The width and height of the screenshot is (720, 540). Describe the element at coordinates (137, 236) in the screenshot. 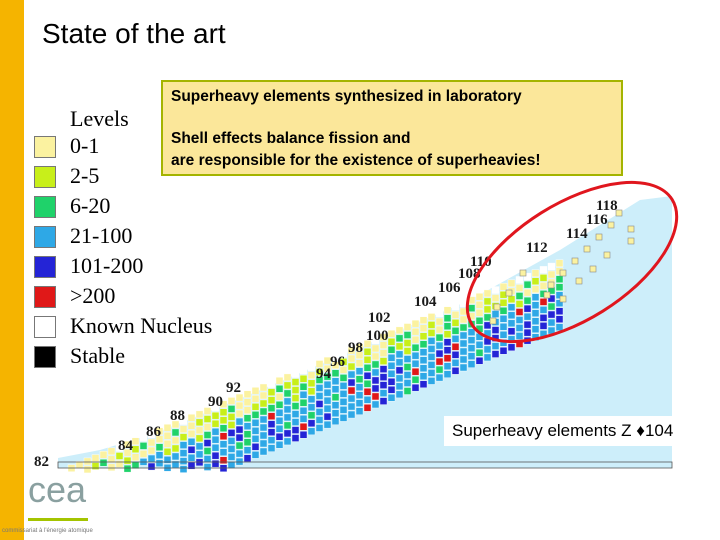

I see `legend-item-21-100: 21-100` at that location.